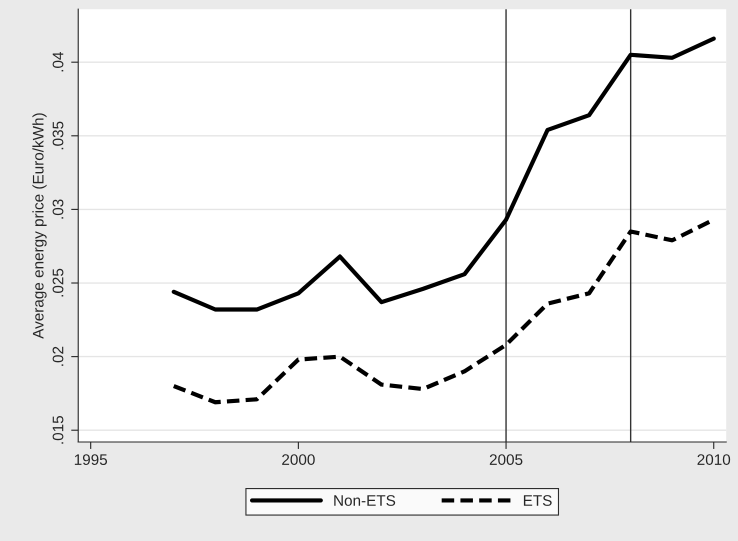  Describe the element at coordinates (58, 356) in the screenshot. I see `y-tick-label: .02` at that location.